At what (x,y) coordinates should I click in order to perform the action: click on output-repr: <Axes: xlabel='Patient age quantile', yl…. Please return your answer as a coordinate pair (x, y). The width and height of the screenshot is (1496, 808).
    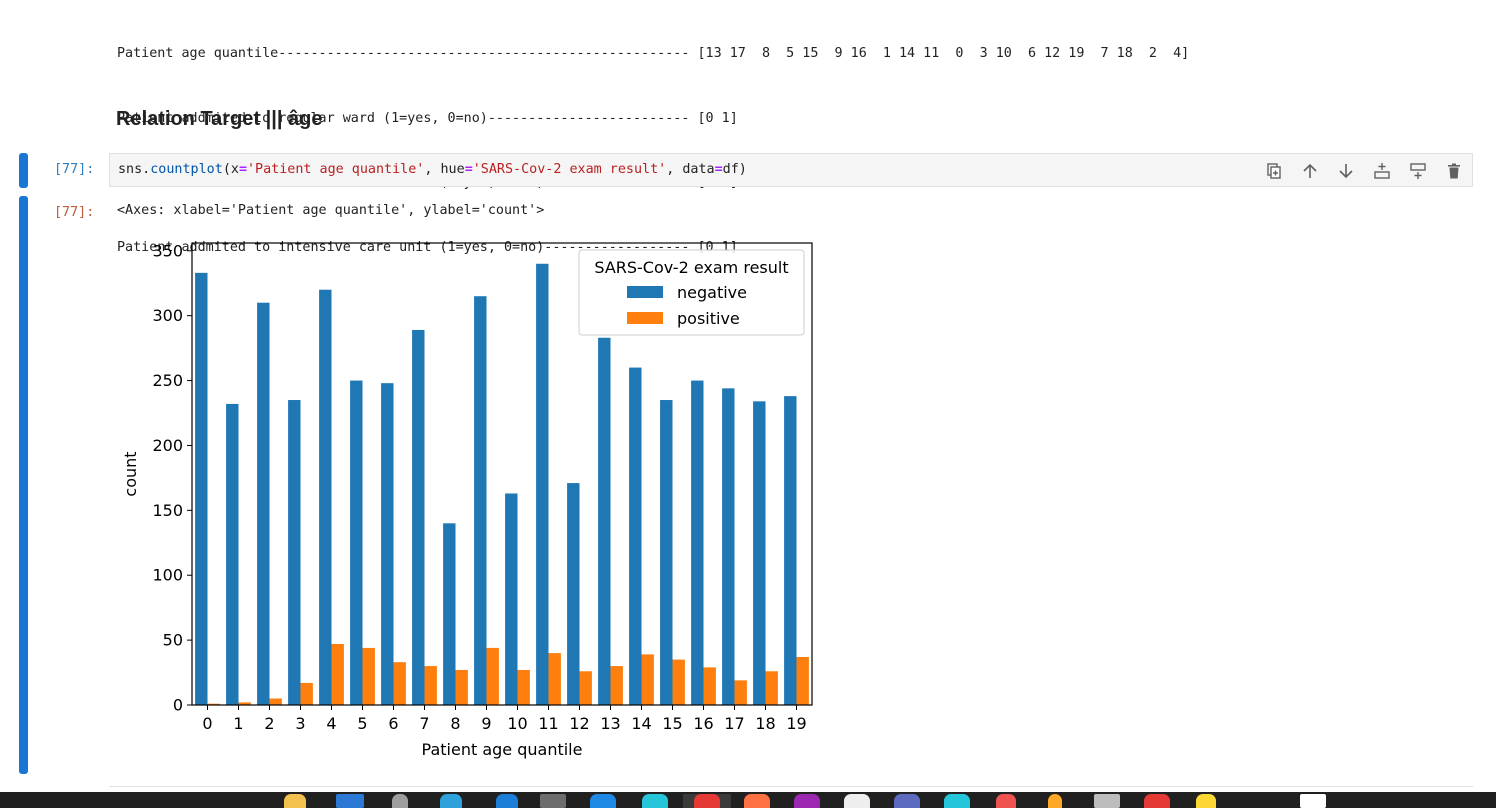
    Looking at the image, I should click on (331, 210).